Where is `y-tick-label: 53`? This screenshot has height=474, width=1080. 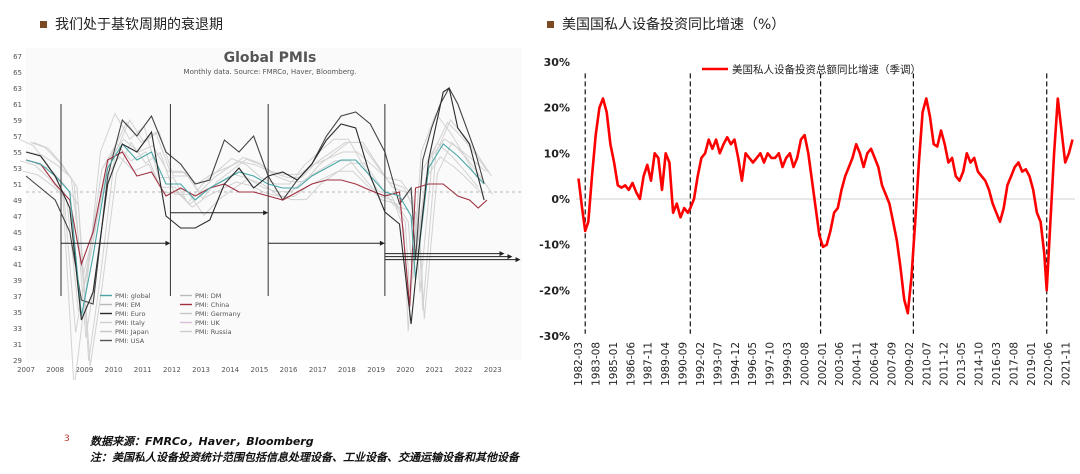
y-tick-label: 53 is located at coordinates (17, 169).